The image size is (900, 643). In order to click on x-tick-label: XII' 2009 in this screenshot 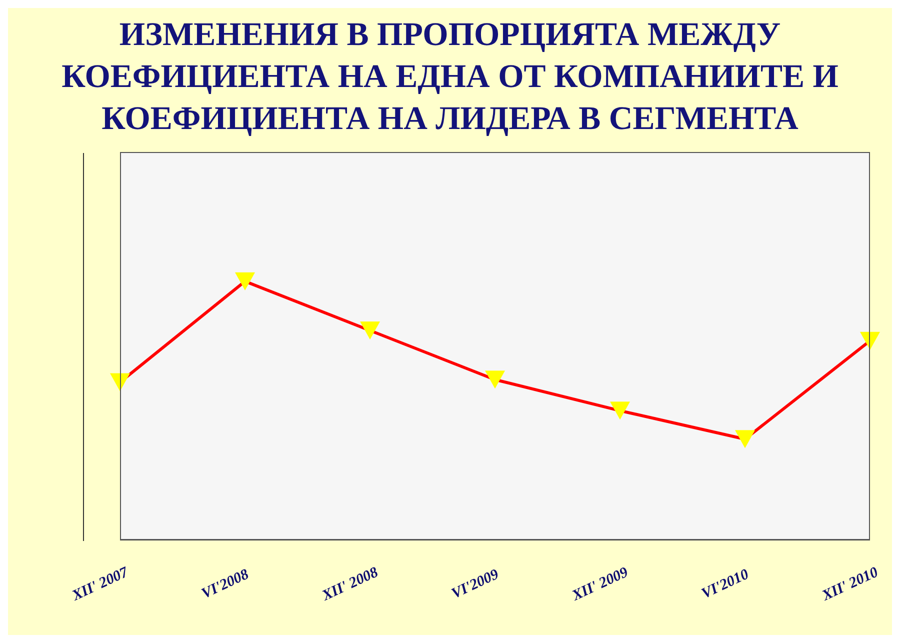, I will do `click(600, 584)`.